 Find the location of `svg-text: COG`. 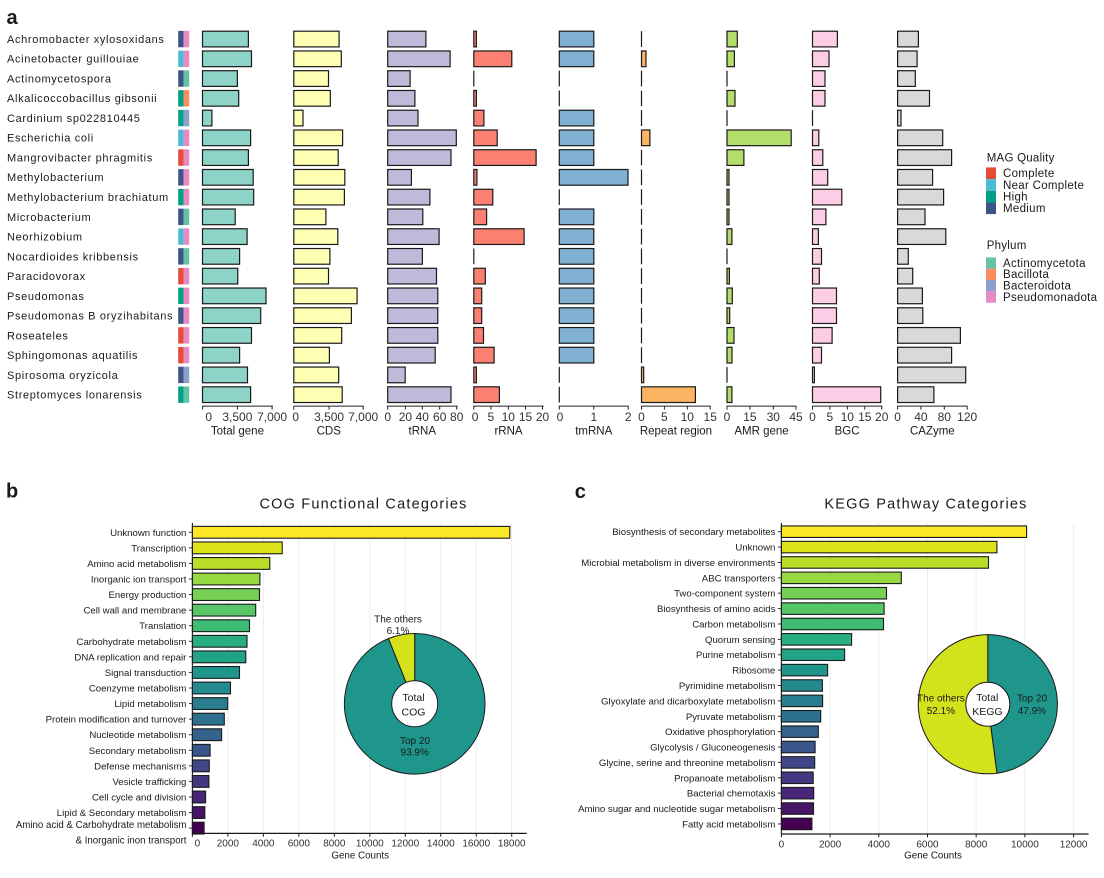

svg-text: COG is located at coordinates (414, 713).